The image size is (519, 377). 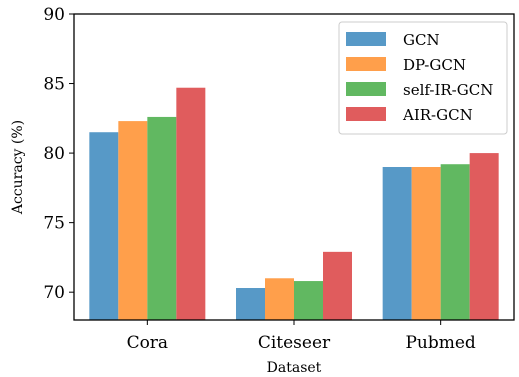 I want to click on bar-gcn-citeseer, so click(x=250, y=304).